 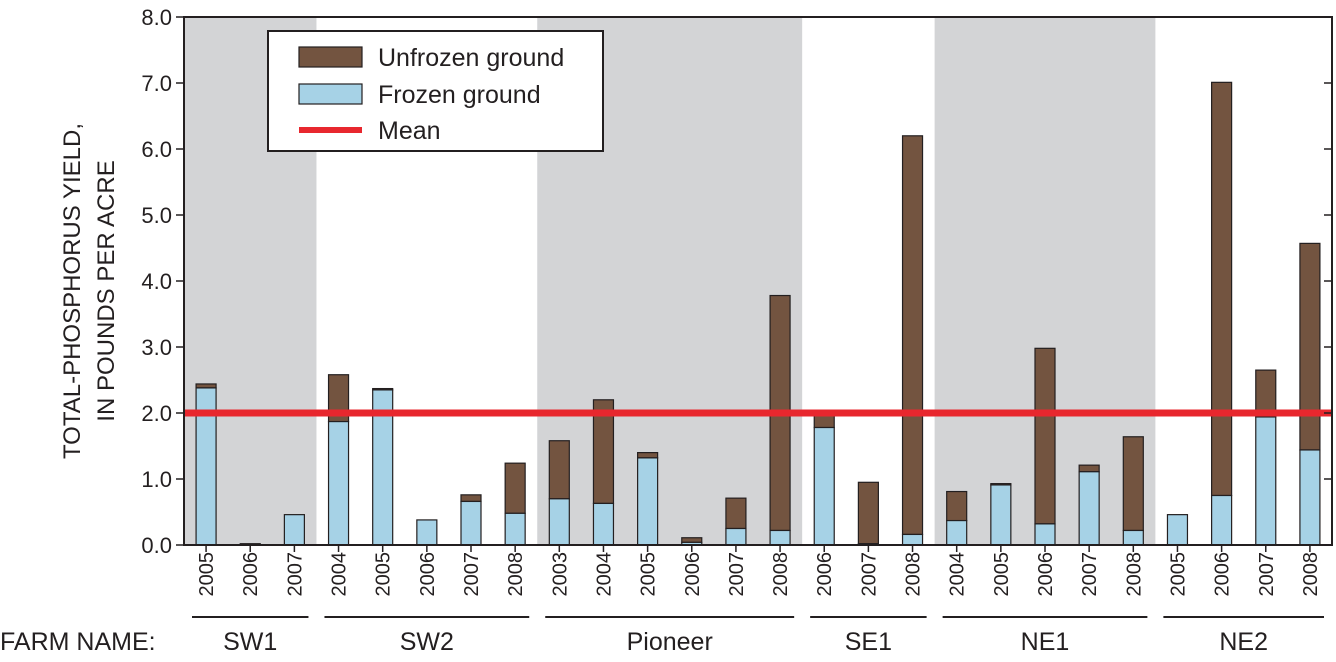 I want to click on farm-label-pioneer: Pioneer, so click(x=670, y=642).